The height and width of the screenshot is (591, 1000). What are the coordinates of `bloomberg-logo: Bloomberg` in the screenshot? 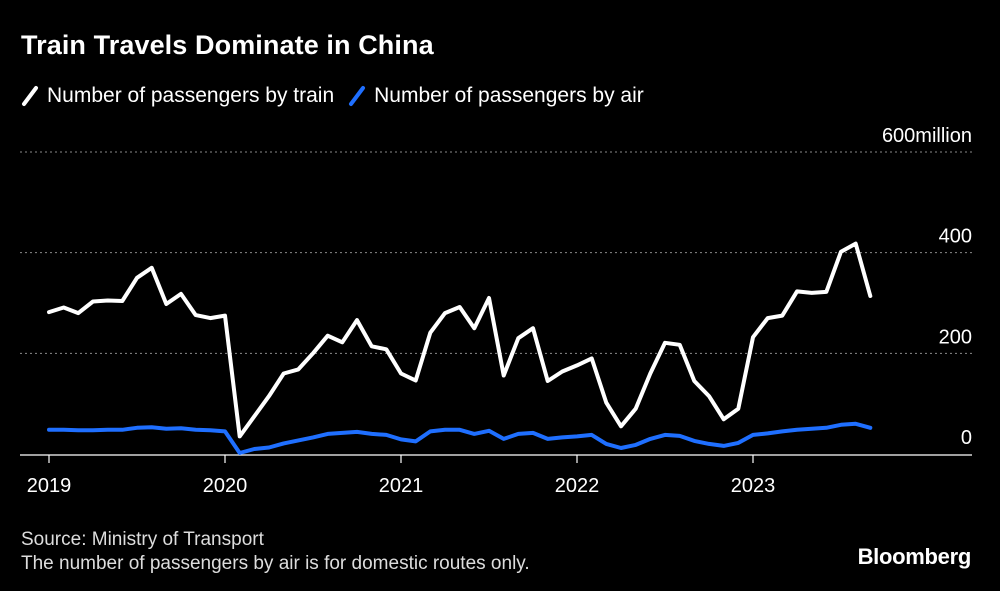 It's located at (914, 556).